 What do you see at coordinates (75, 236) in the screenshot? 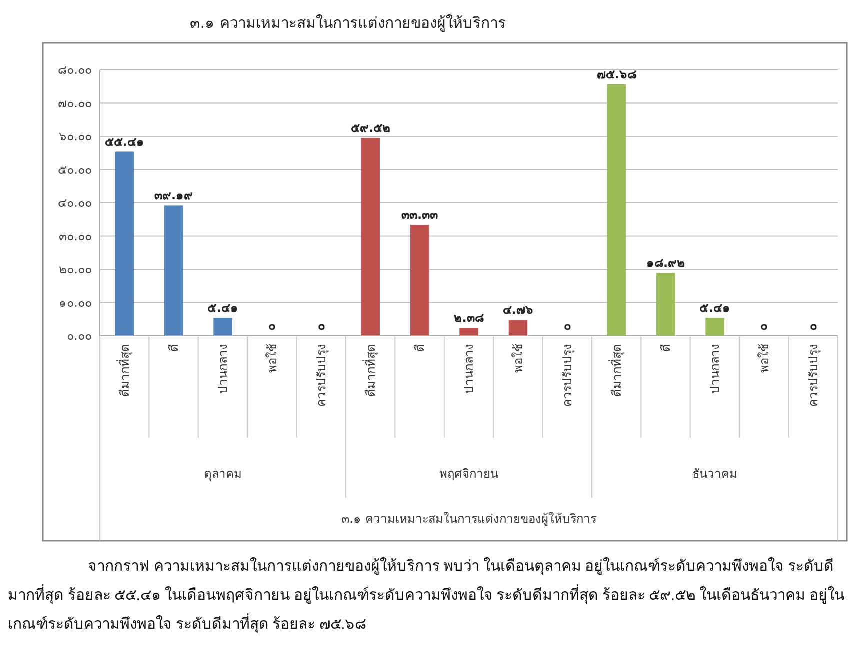
I see `y-tick-label: ๓๐.๐๐` at bounding box center [75, 236].